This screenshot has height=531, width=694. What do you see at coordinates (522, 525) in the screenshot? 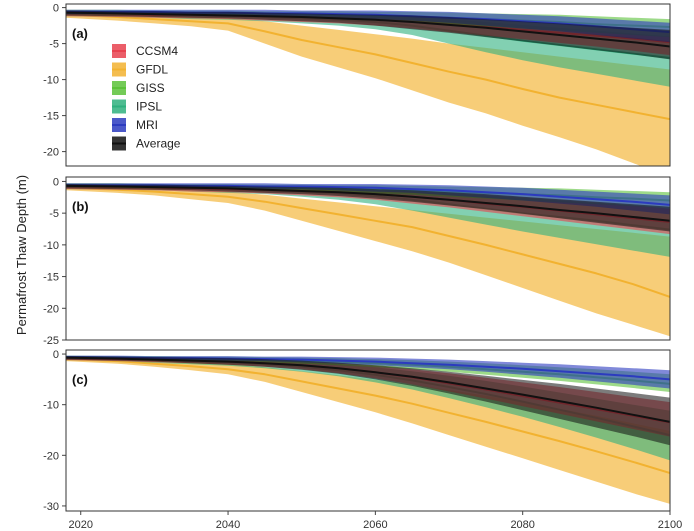
I see `x-tick-label: 2080` at bounding box center [522, 525].